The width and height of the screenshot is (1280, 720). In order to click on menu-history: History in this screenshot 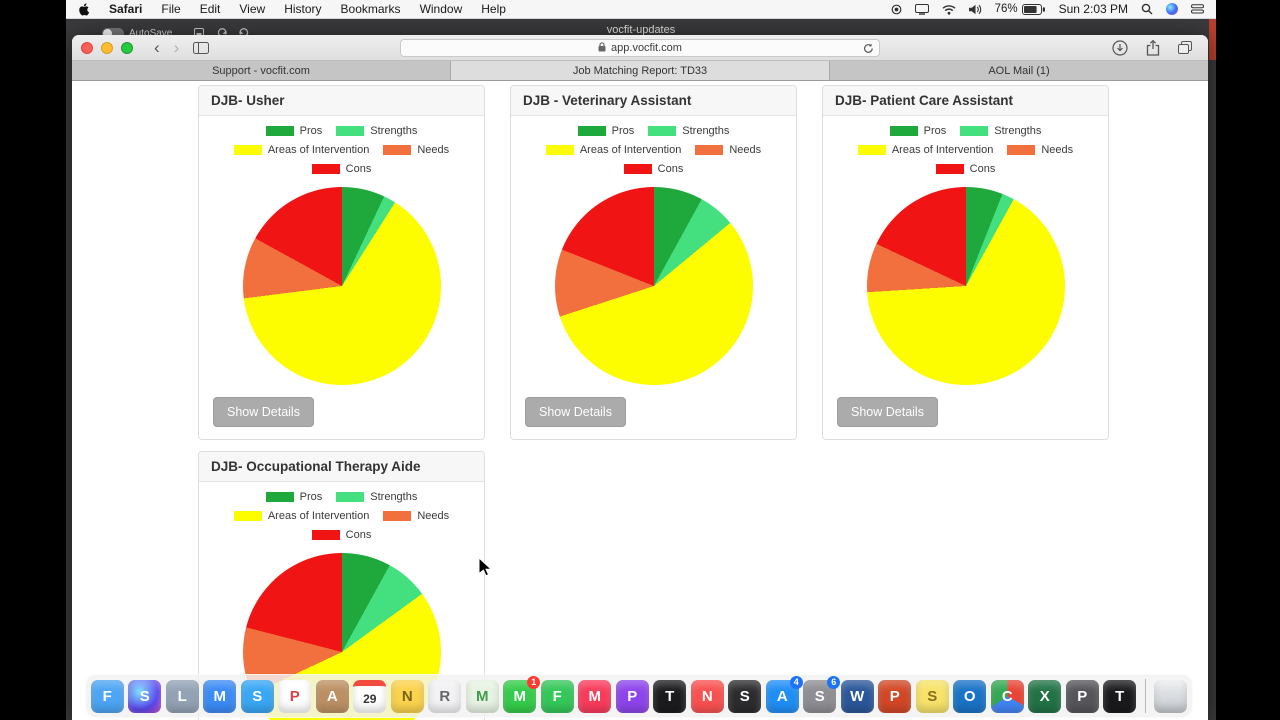, I will do `click(303, 9)`.